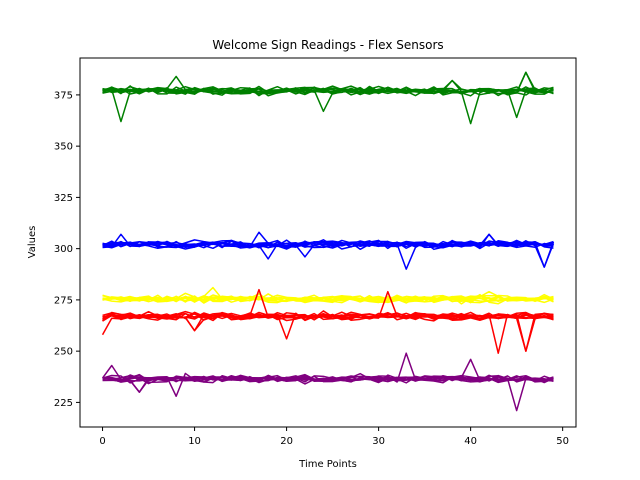  Describe the element at coordinates (63, 95) in the screenshot. I see `y-tick-label: 375` at that location.